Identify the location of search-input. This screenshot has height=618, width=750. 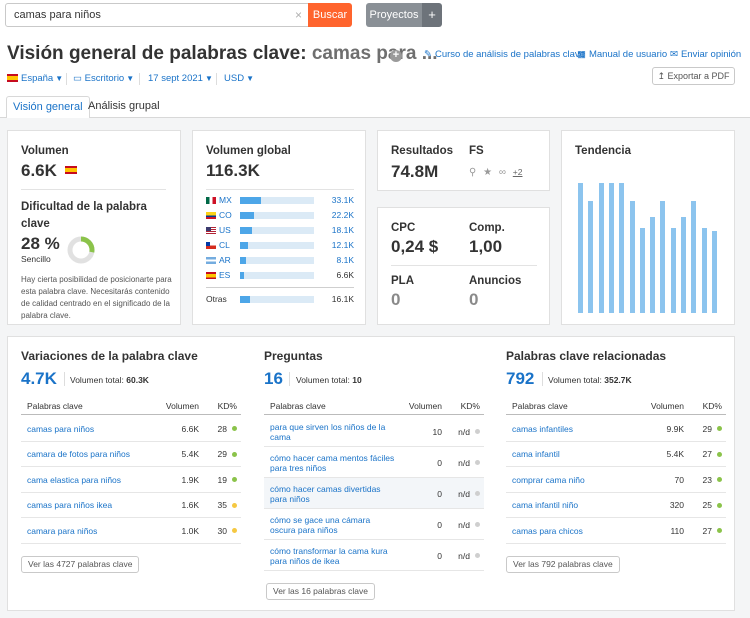
(141, 15).